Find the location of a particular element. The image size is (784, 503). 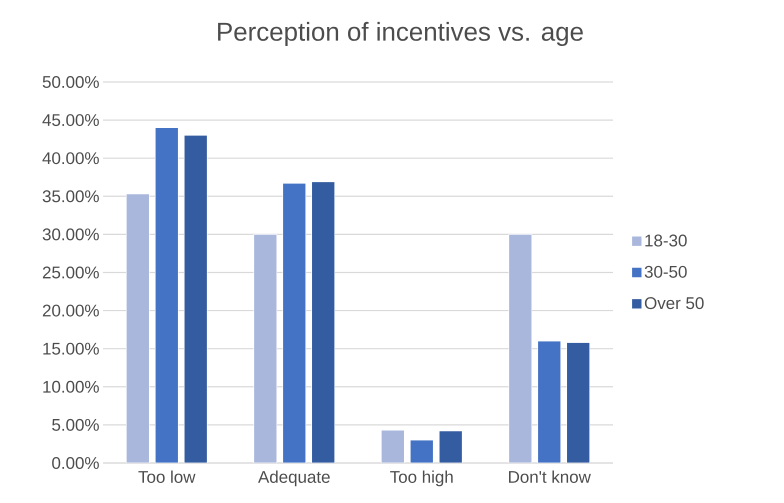

x-tick-label: Don't know is located at coordinates (550, 476).